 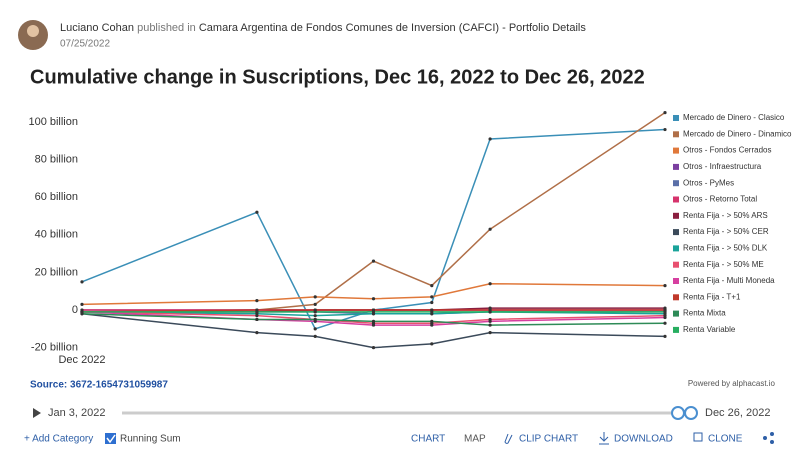 What do you see at coordinates (99, 385) in the screenshot?
I see `source: Source: 3672-1654731059987` at bounding box center [99, 385].